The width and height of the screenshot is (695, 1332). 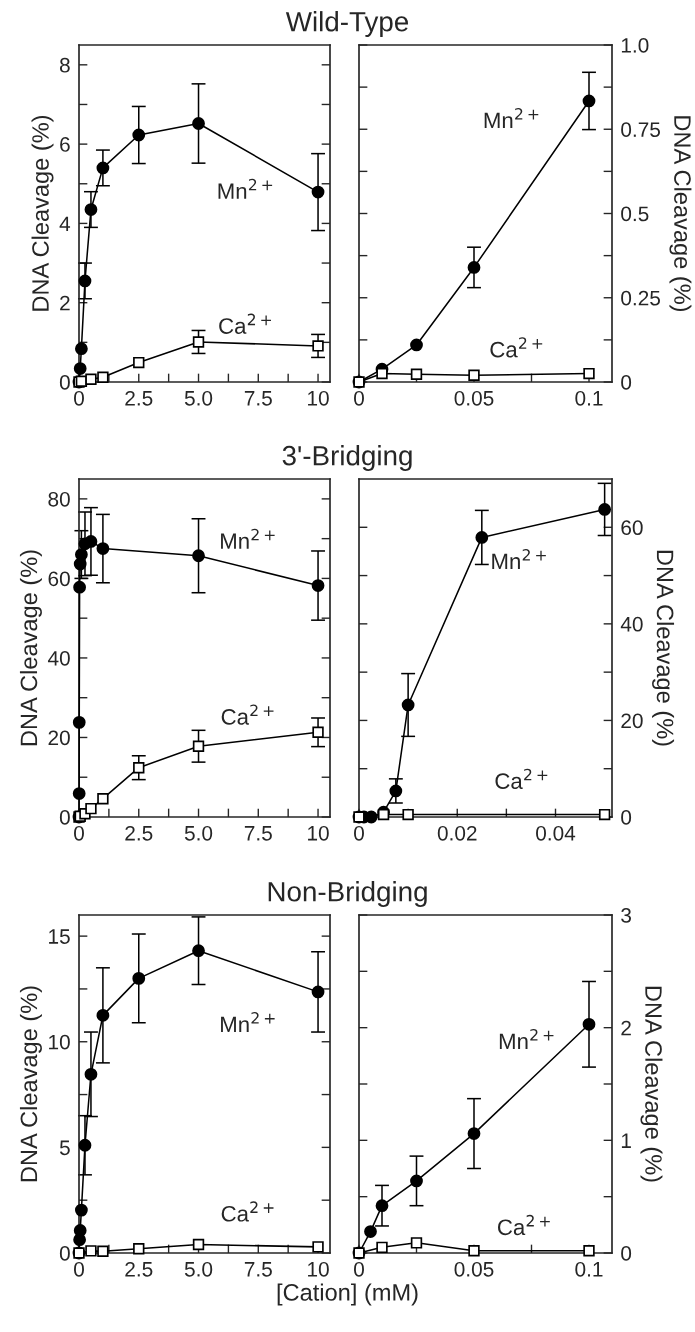 I want to click on y-tick-label: 1, so click(x=626, y=1140).